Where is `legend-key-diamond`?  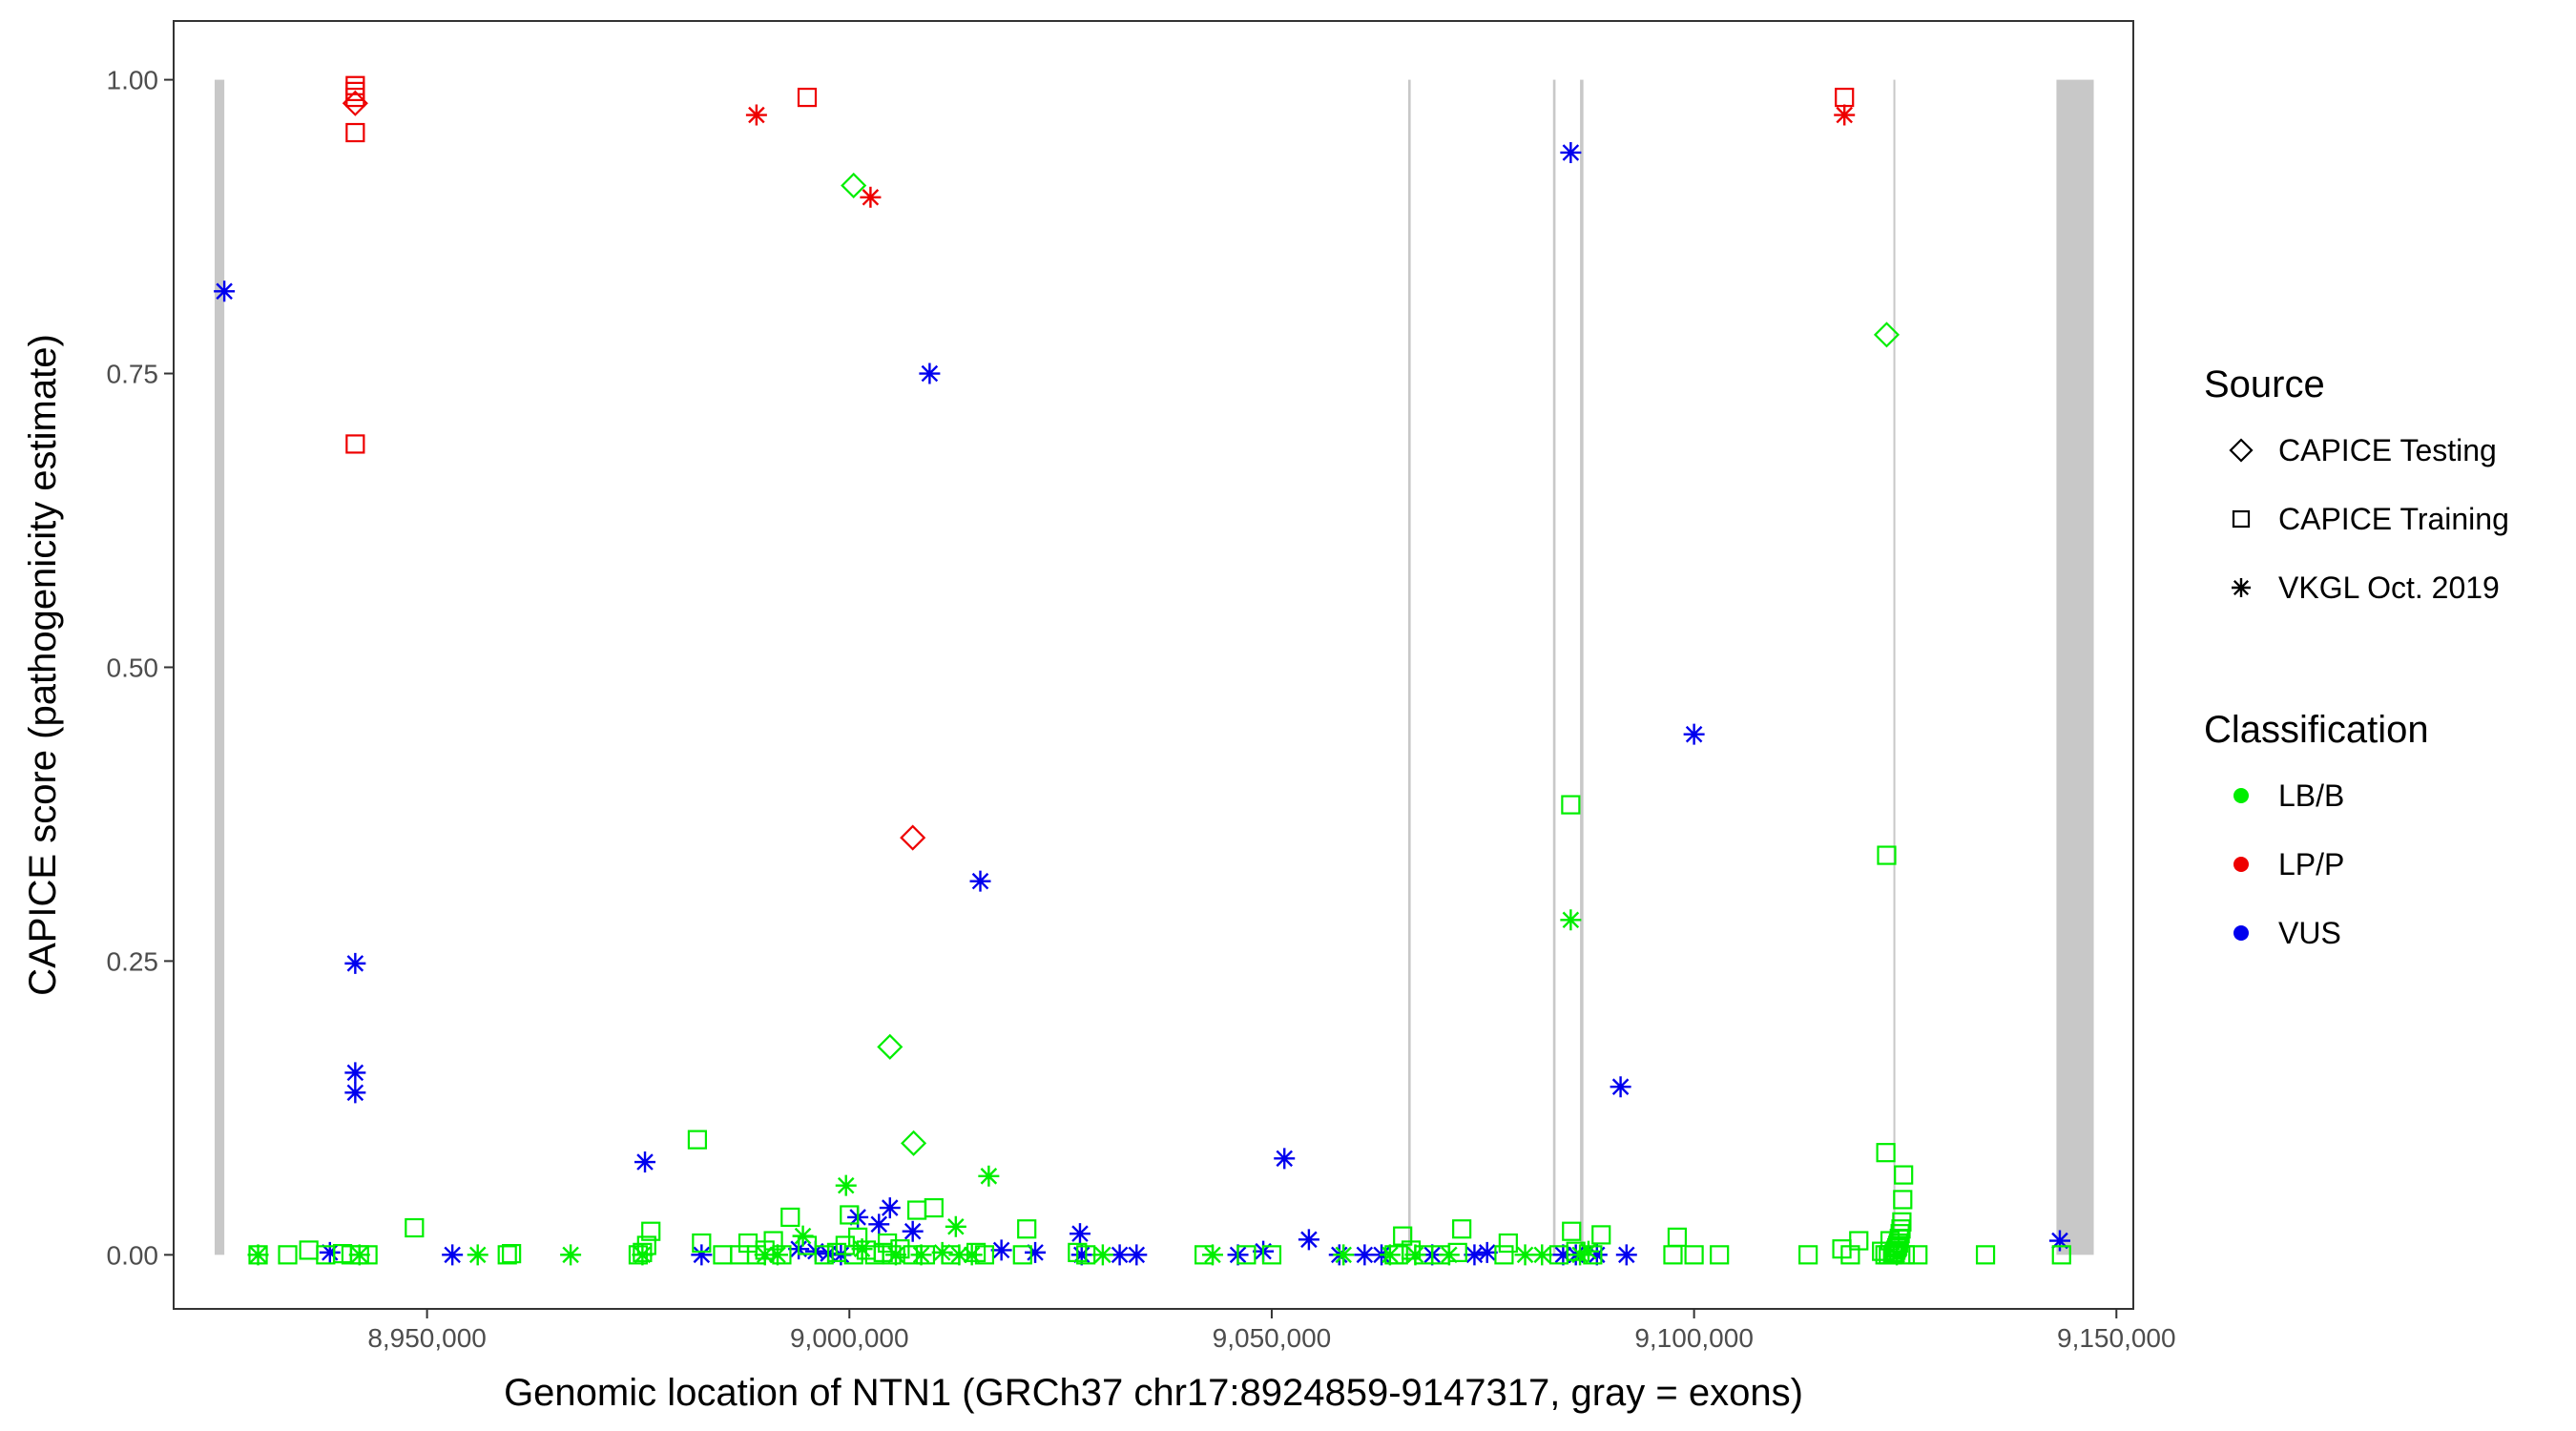 legend-key-diamond is located at coordinates (2241, 450).